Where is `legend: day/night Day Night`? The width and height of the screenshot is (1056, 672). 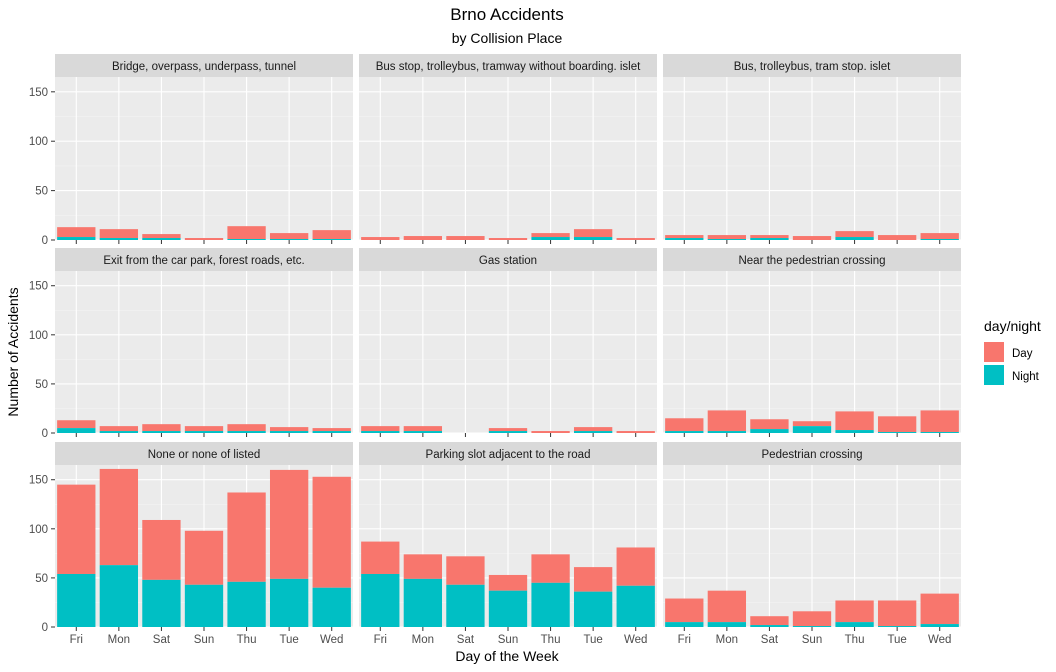
legend: day/night Day Night is located at coordinates (1012, 351).